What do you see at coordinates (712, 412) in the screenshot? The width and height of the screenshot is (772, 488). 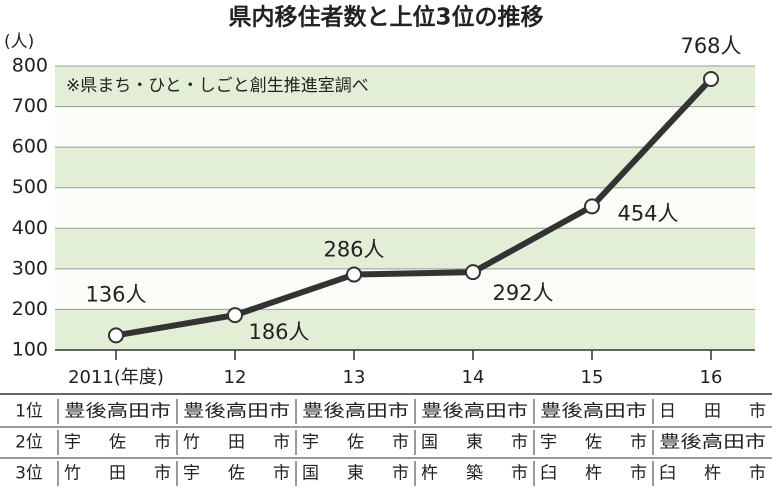 I see `table-cell: 日田市` at bounding box center [712, 412].